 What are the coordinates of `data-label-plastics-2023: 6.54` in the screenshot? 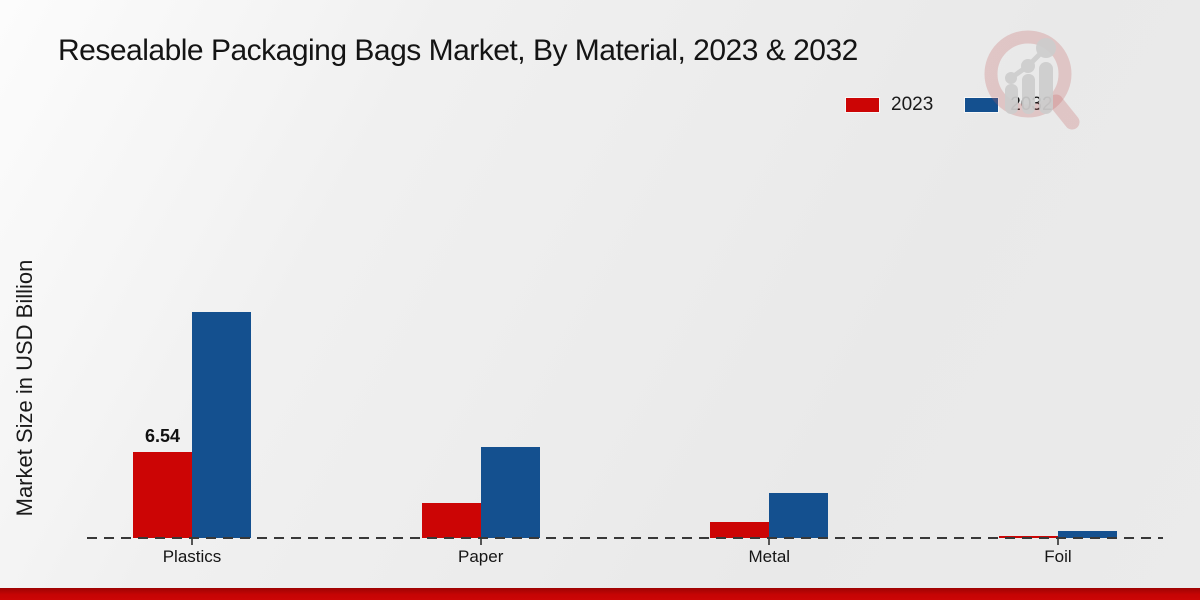 It's located at (162, 436).